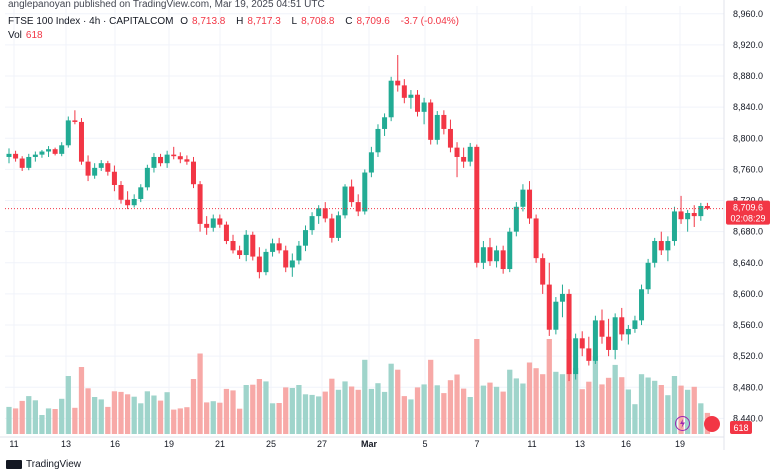 The width and height of the screenshot is (780, 470). What do you see at coordinates (748, 387) in the screenshot?
I see `y-tick-label: 8,480.0` at bounding box center [748, 387].